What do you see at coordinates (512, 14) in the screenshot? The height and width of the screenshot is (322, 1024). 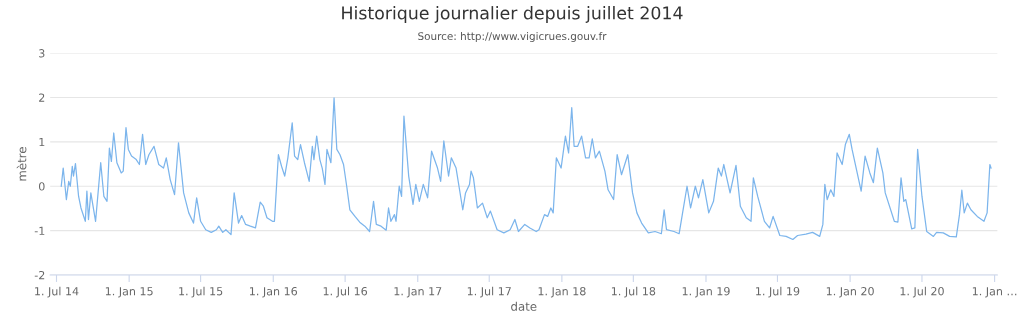 I see `chart-title: Historique journalier depuis juillet 2014` at bounding box center [512, 14].